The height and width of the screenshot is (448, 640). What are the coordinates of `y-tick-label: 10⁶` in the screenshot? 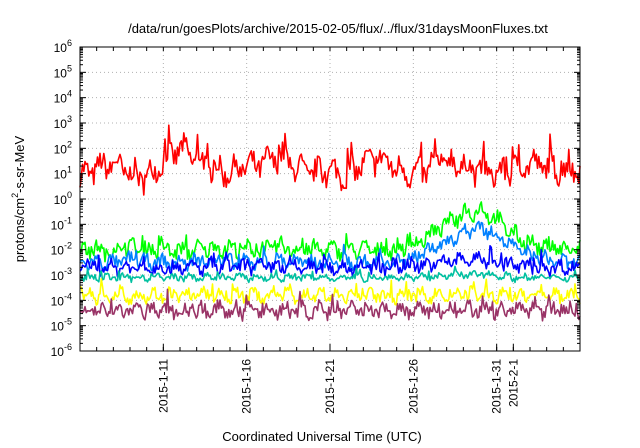 It's located at (63, 46).